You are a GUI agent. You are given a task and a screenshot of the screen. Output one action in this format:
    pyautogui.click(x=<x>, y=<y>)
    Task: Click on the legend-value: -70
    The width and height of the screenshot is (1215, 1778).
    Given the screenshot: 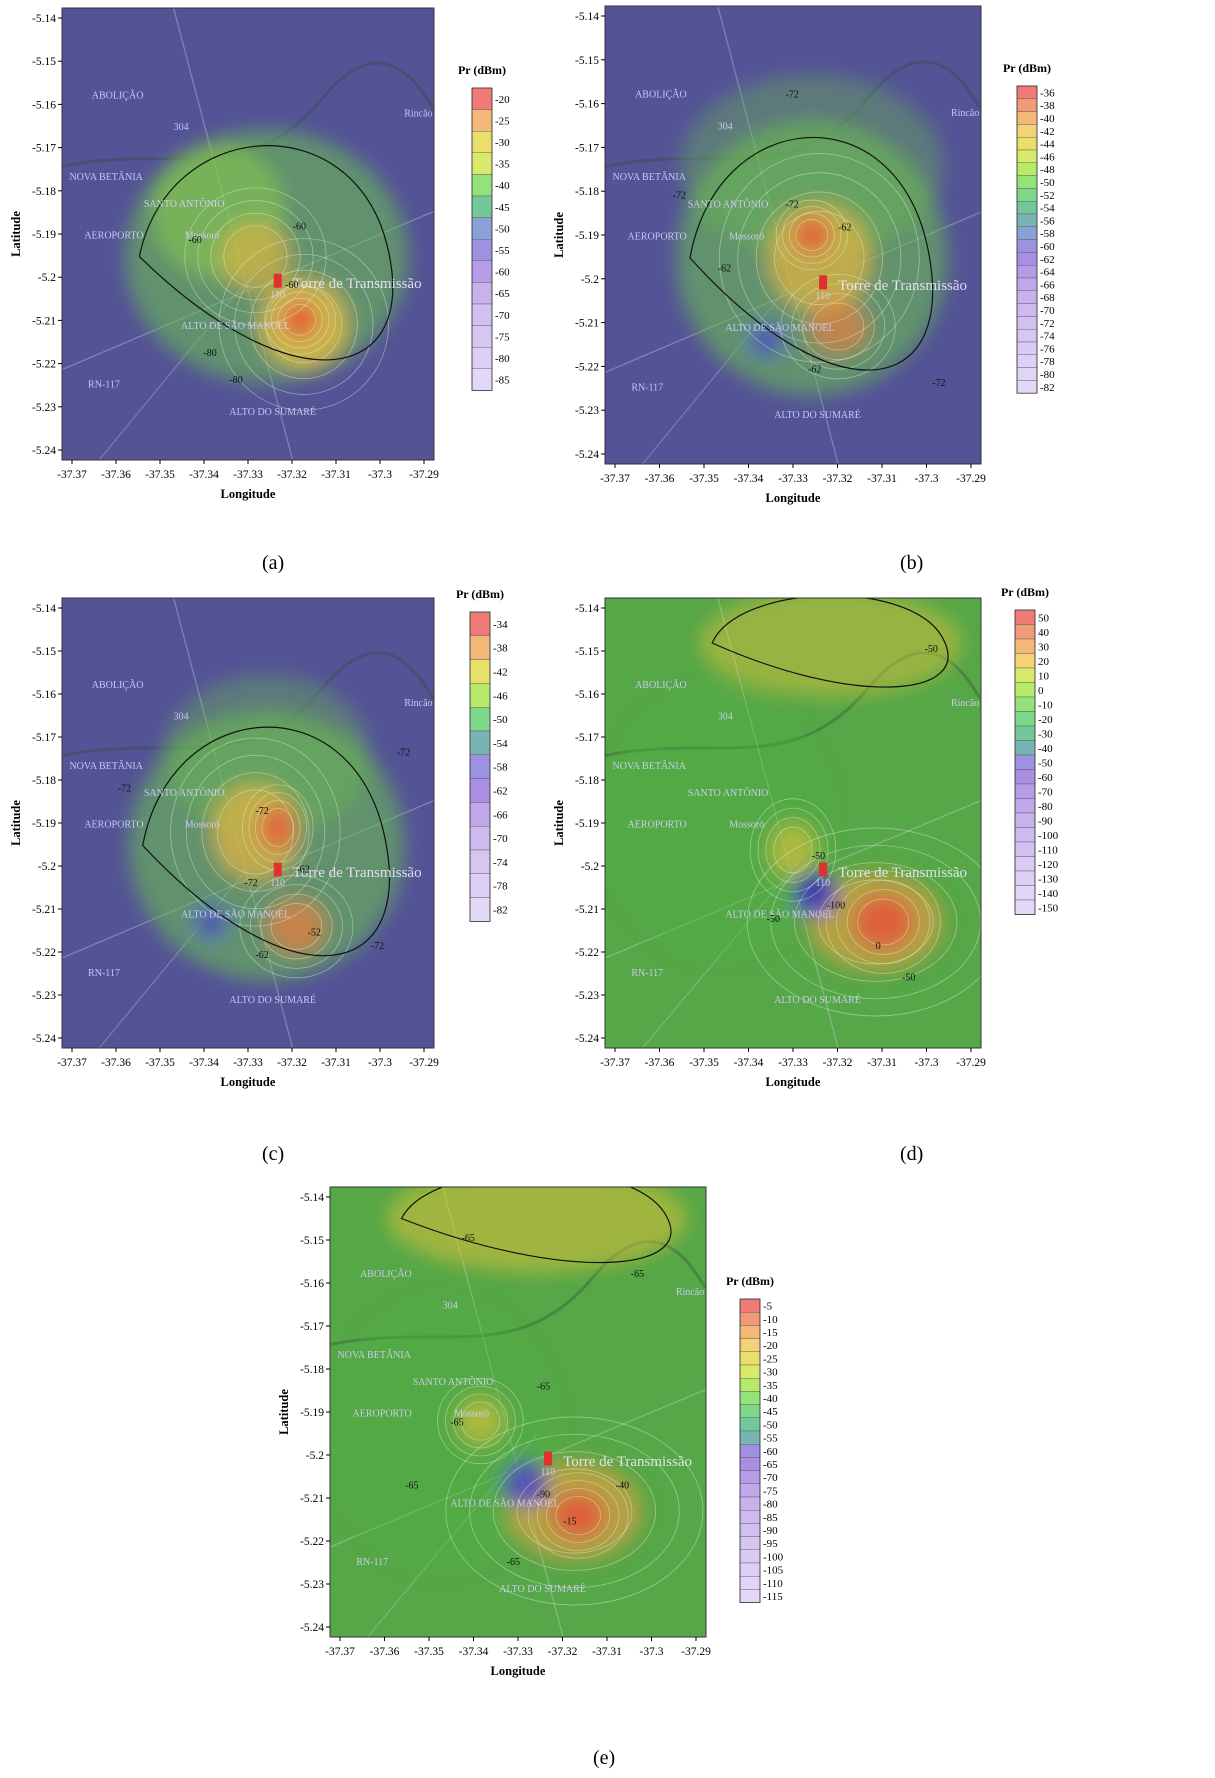 What is the action you would take?
    pyautogui.click(x=770, y=1478)
    